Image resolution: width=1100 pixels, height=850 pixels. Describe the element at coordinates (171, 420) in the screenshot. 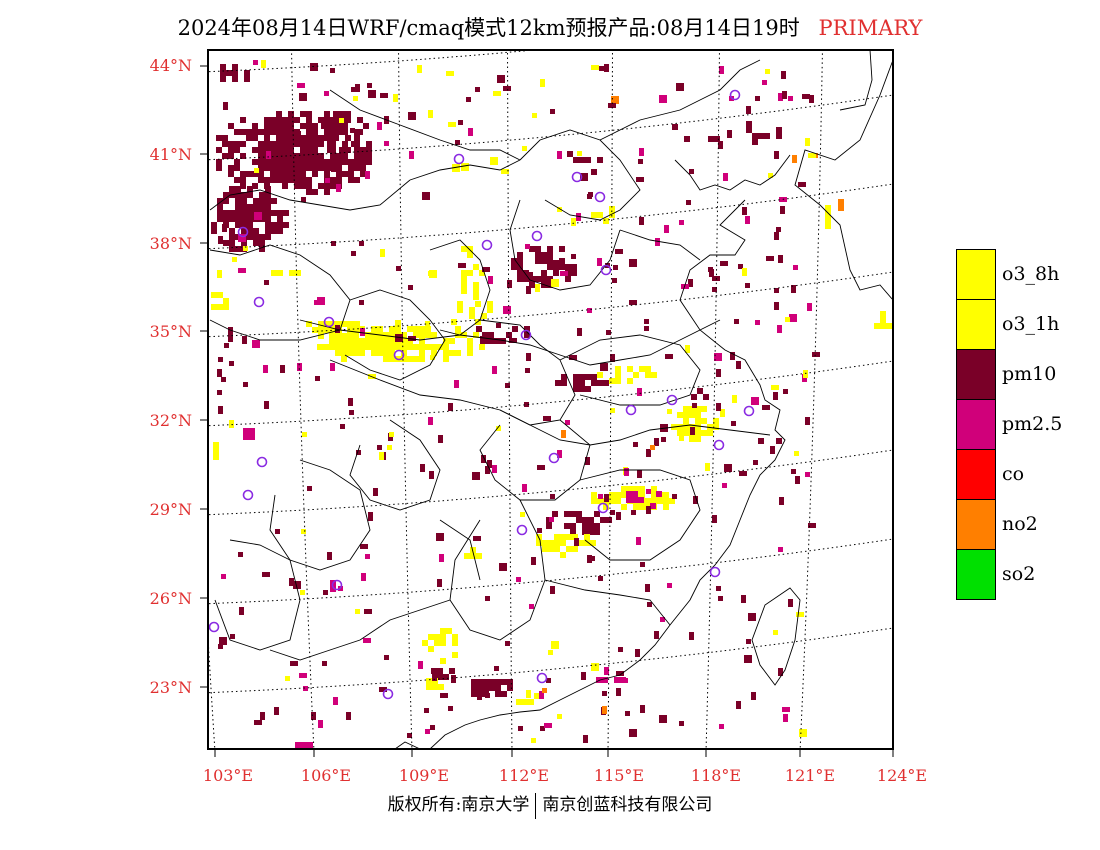

I see `lat-label-32: 32°N` at that location.